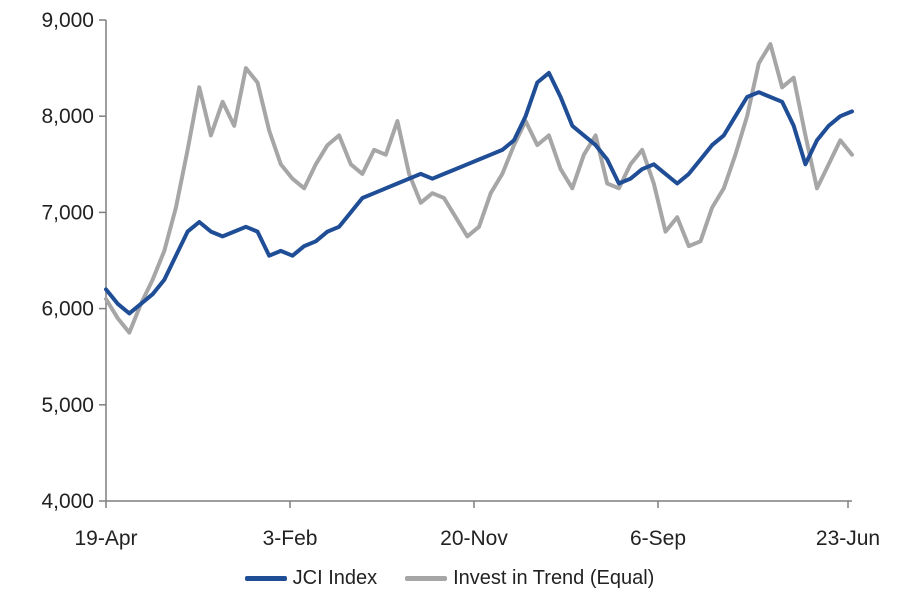 The image size is (899, 596). Describe the element at coordinates (290, 538) in the screenshot. I see `x-tick-label: 3-Feb` at that location.